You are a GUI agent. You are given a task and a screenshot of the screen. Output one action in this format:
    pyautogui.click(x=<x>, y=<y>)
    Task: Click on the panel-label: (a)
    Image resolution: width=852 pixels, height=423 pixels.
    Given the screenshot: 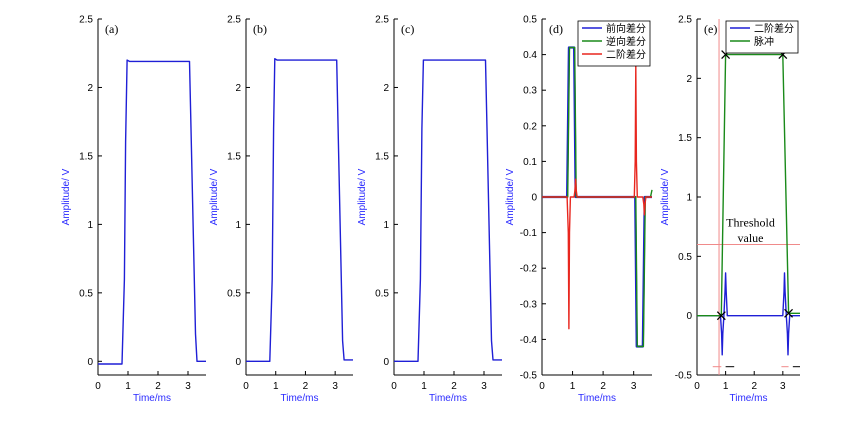 What is the action you would take?
    pyautogui.click(x=111, y=29)
    